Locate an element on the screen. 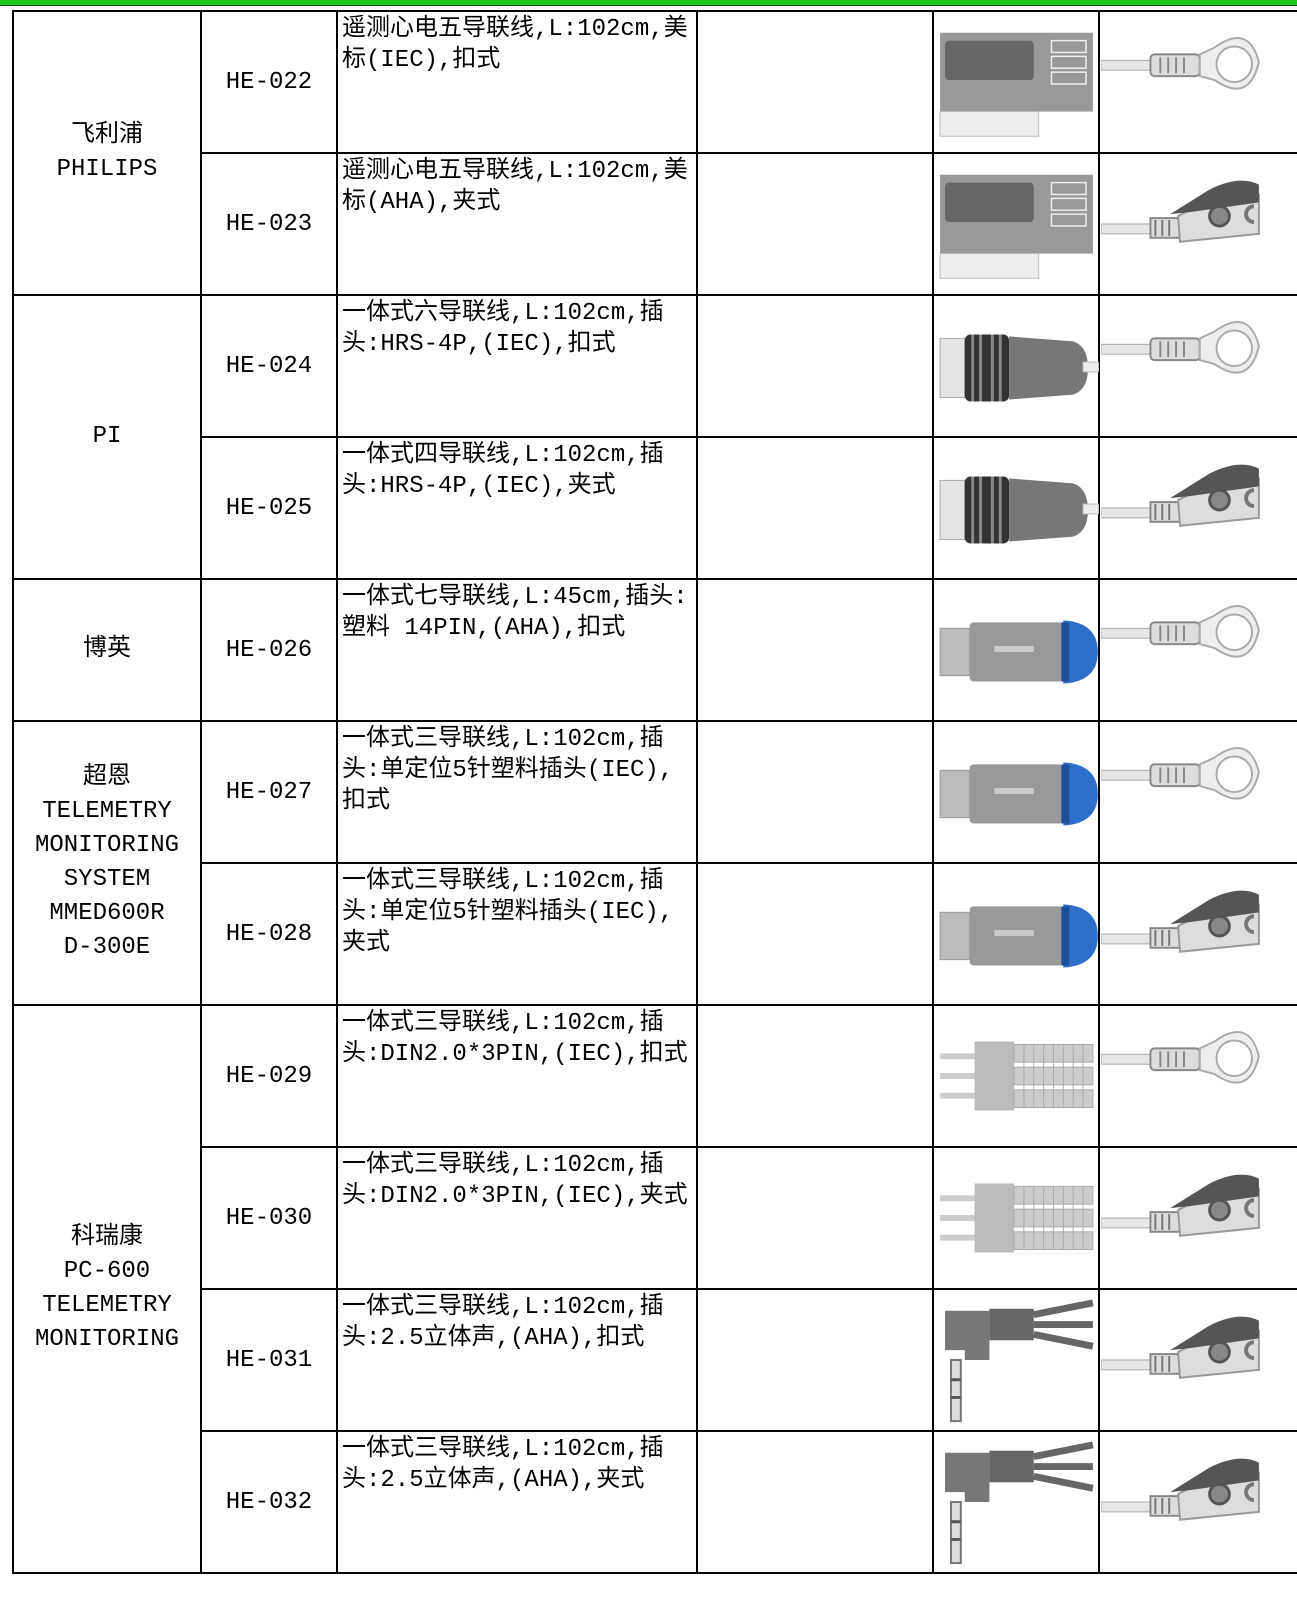 Image resolution: width=1297 pixels, height=1610 pixels. text-line: SYSTEM is located at coordinates (107, 879).